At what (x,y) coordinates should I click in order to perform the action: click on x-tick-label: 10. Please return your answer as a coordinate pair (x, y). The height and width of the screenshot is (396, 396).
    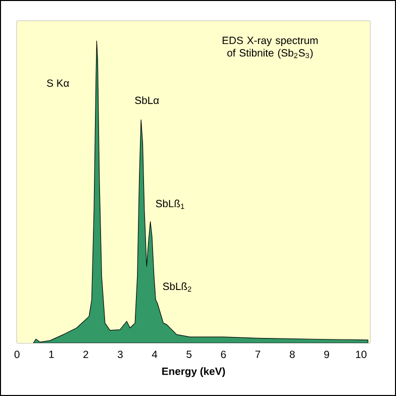
    Looking at the image, I should click on (361, 354).